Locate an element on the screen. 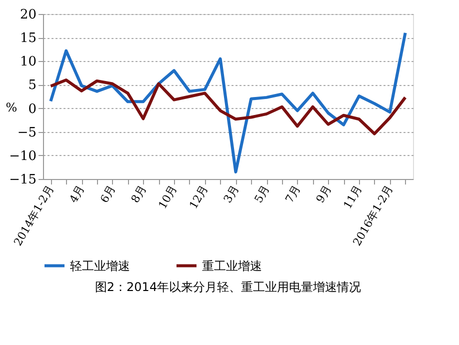  legend-label: 轻工业增速 is located at coordinates (100, 265).